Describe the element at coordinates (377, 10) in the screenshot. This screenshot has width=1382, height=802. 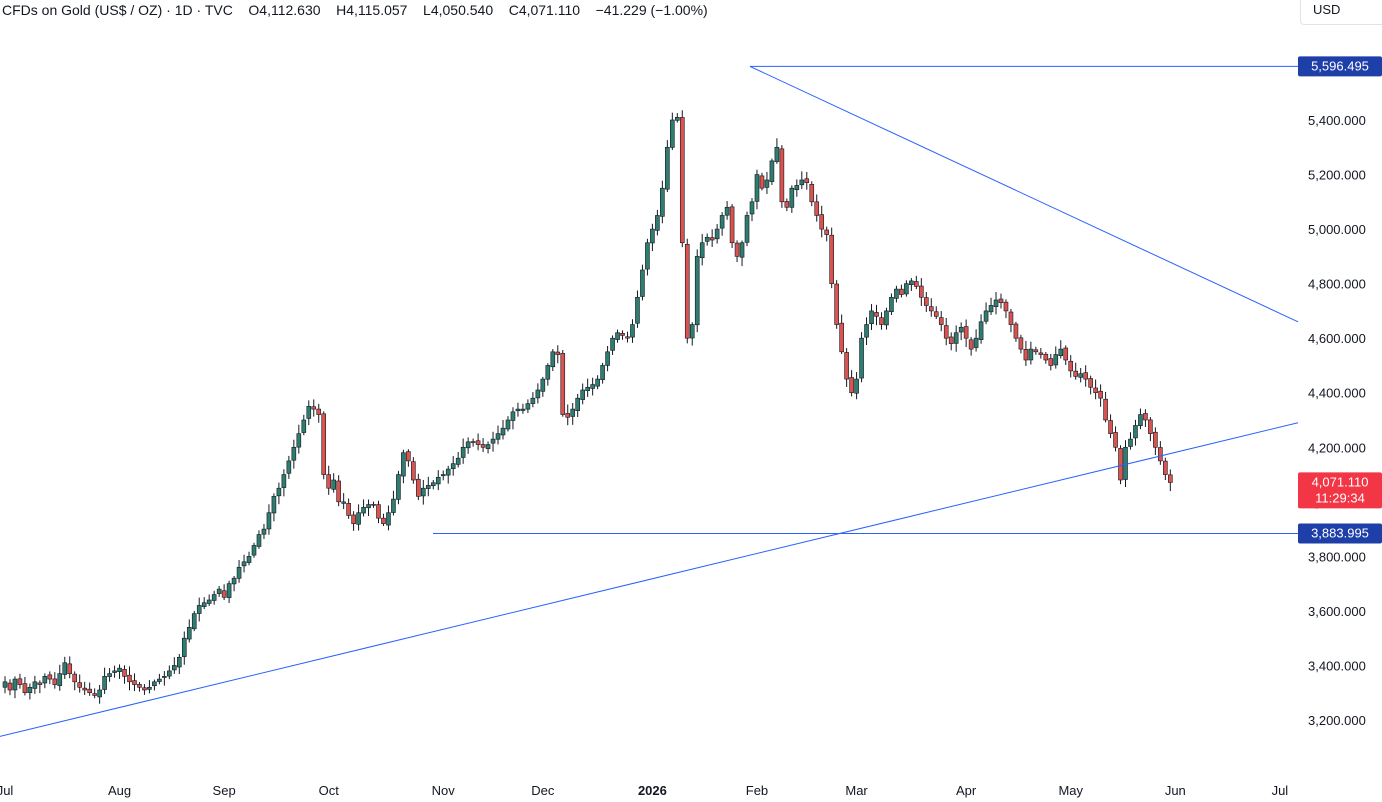
I see `high-value: 4,115.057` at that location.